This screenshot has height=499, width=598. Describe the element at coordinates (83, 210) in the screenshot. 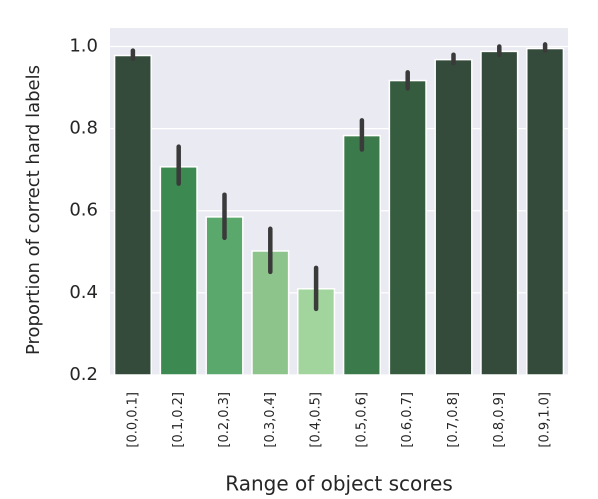

I see `y-tick-label: 0.6` at that location.